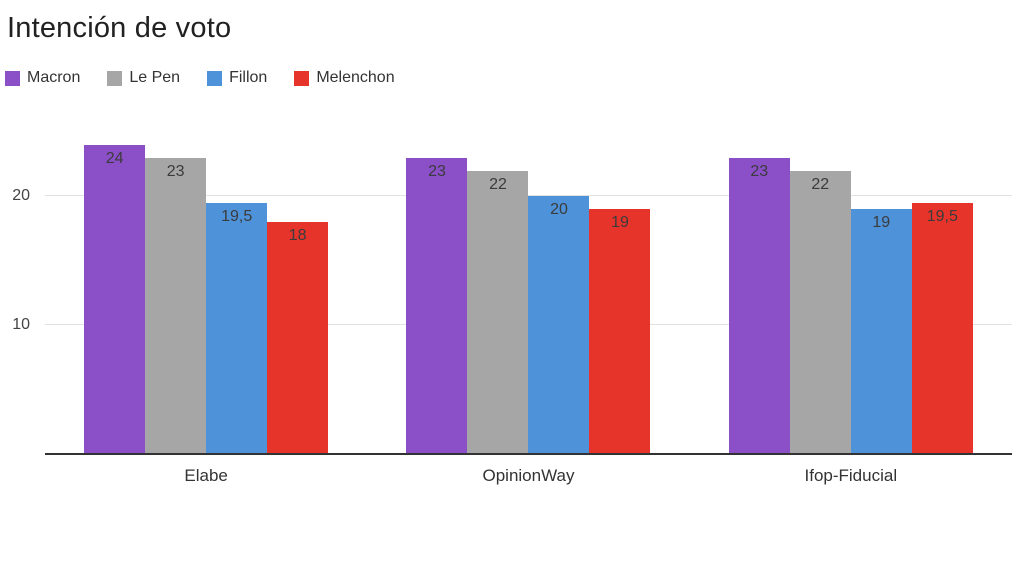 The image size is (1024, 576). I want to click on bar-le-pen: 23, so click(176, 305).